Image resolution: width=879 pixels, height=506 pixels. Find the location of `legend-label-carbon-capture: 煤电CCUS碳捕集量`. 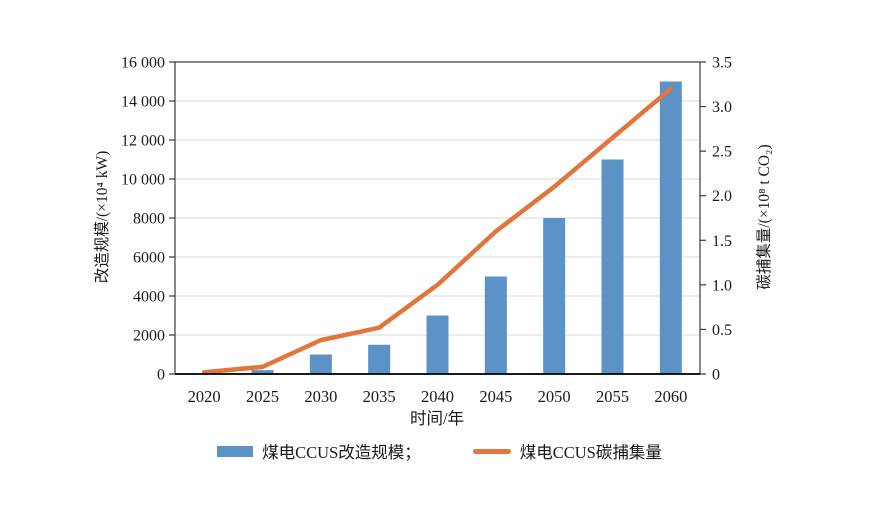

legend-label-carbon-capture: 煤电CCUS碳捕集量 is located at coordinates (590, 452).